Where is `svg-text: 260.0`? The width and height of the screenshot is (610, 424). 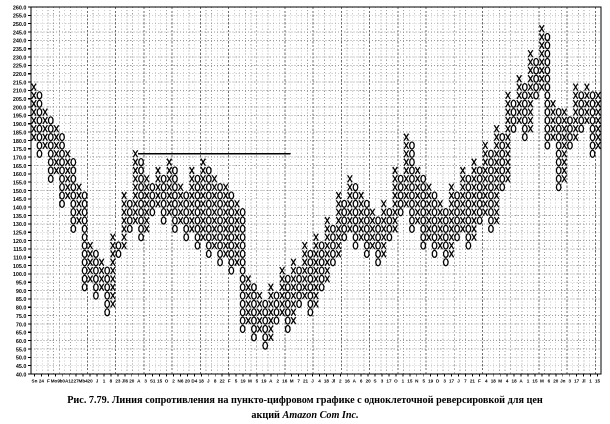
svg-text: 260.0 is located at coordinates (20, 8).